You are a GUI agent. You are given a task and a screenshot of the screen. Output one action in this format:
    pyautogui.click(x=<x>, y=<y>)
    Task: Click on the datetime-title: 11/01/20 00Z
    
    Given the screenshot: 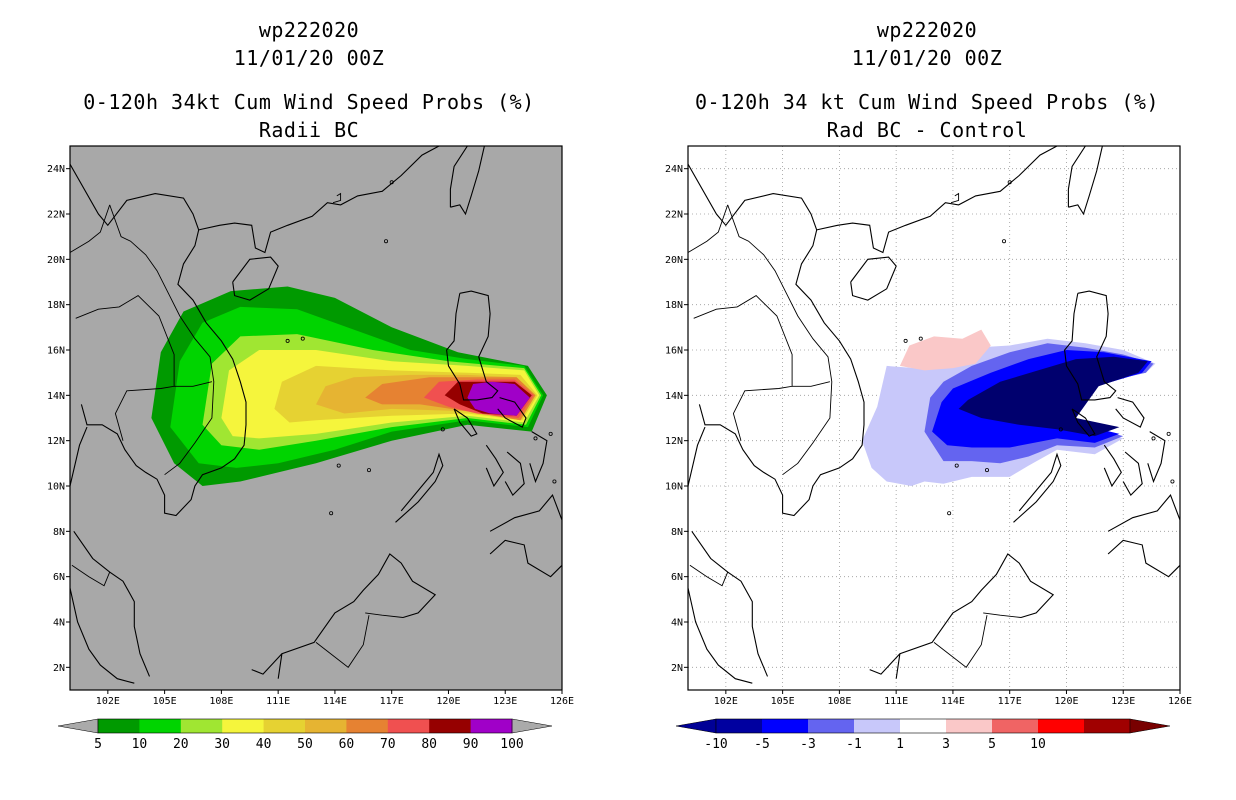 What is the action you would take?
    pyautogui.click(x=309, y=58)
    